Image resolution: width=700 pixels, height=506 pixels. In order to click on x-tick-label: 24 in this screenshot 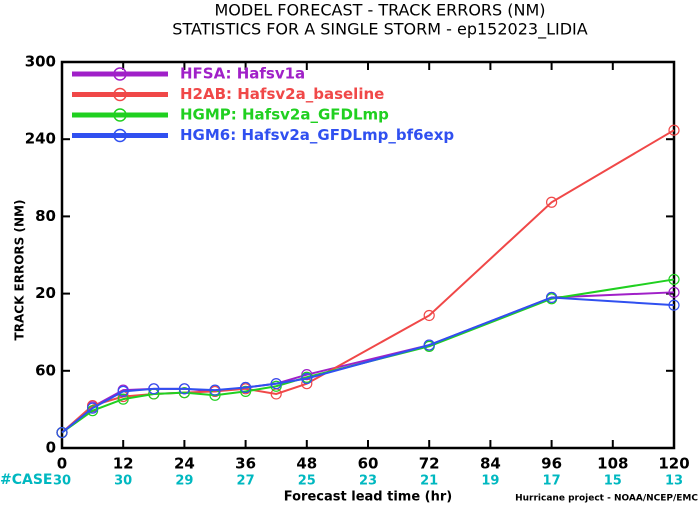, I will do `click(184, 464)`.